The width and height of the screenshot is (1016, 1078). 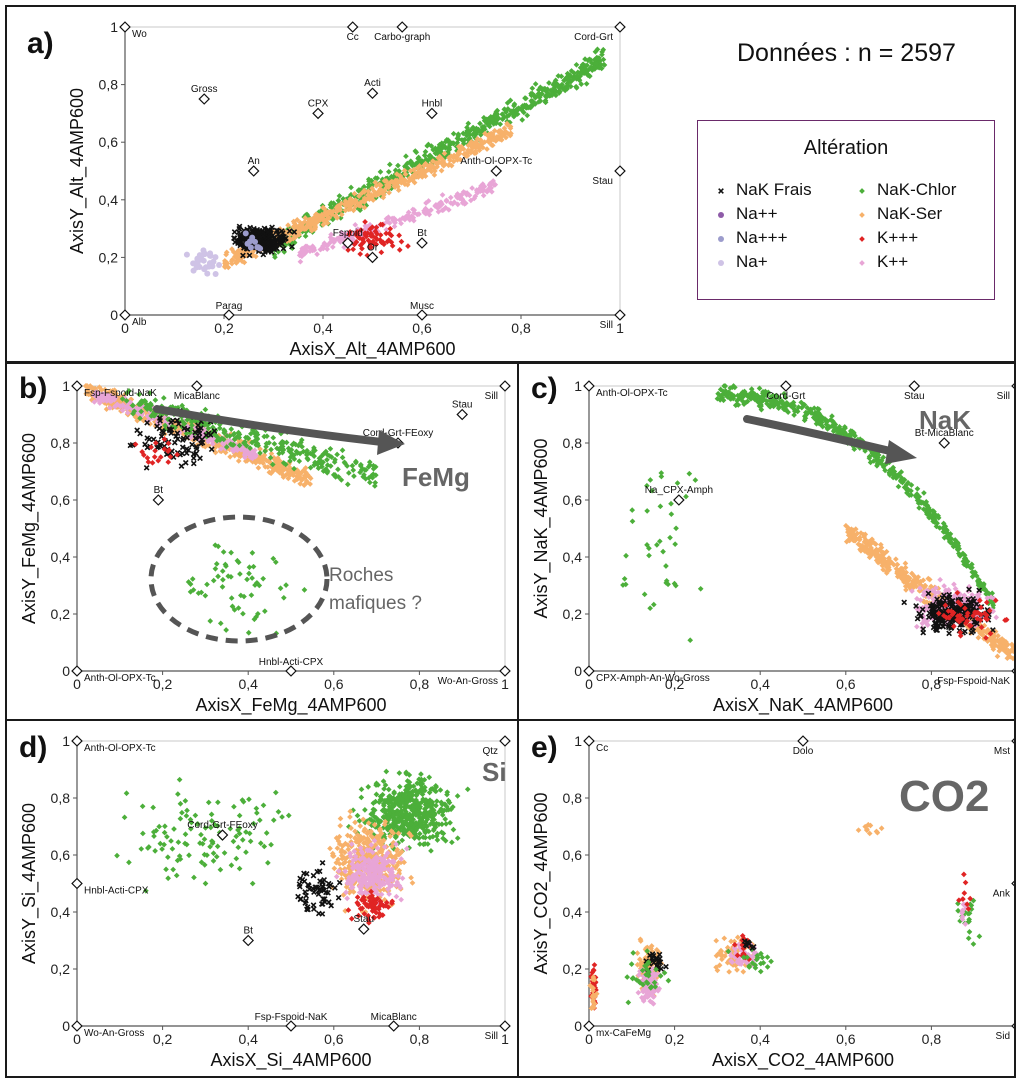 What do you see at coordinates (679, 490) in the screenshot?
I see `panel-c-ref-label-na-cpx-amph: Na_CPX-Amph` at bounding box center [679, 490].